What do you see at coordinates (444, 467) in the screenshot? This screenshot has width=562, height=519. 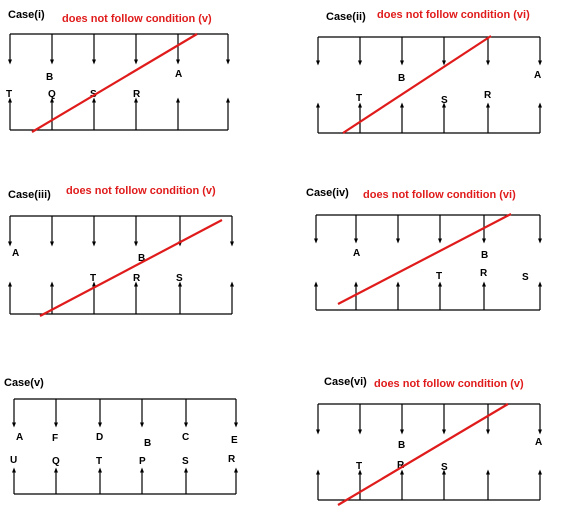 I see `case-6-seat-label: S` at bounding box center [444, 467].